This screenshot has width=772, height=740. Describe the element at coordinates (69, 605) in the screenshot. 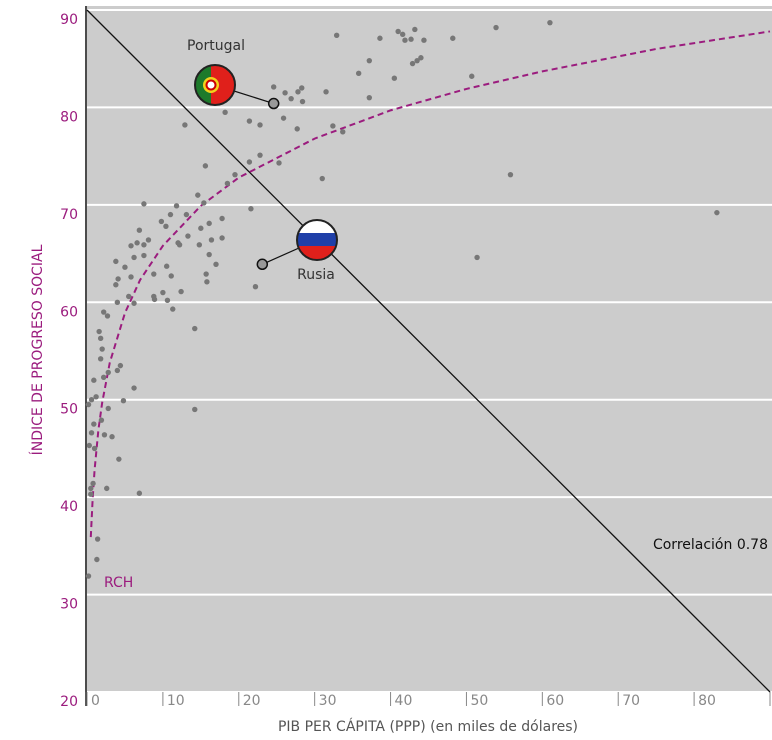

I see `y-tick-label: 30` at that location.